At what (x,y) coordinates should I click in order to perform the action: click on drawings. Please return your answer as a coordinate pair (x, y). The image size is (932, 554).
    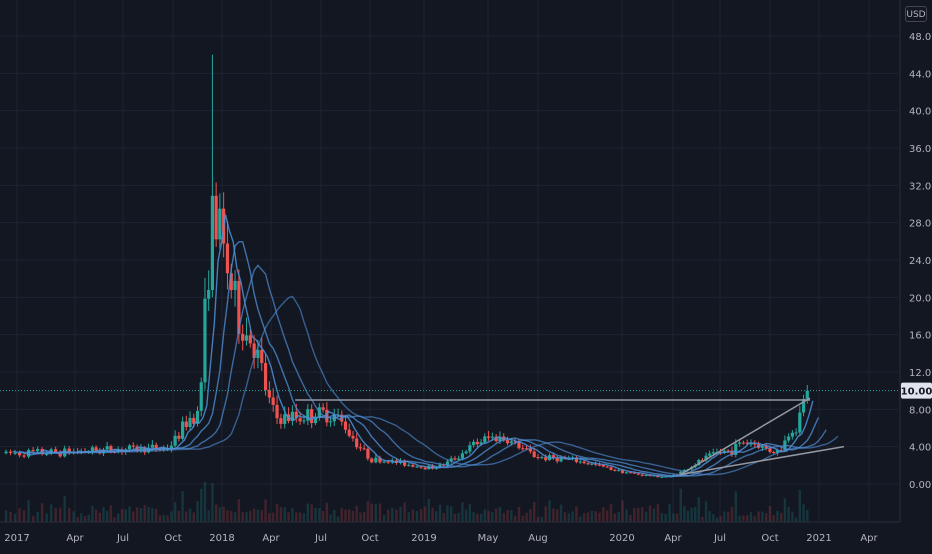
    Looking at the image, I should click on (570, 436).